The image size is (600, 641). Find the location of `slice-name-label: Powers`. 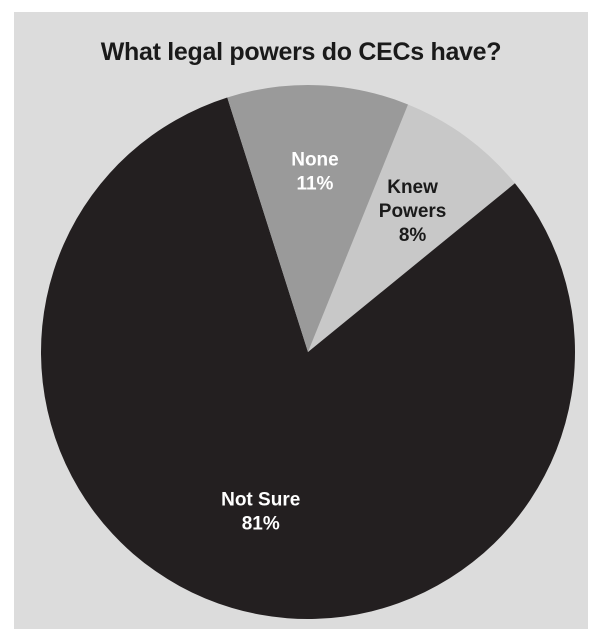

slice-name-label: Powers is located at coordinates (413, 211).